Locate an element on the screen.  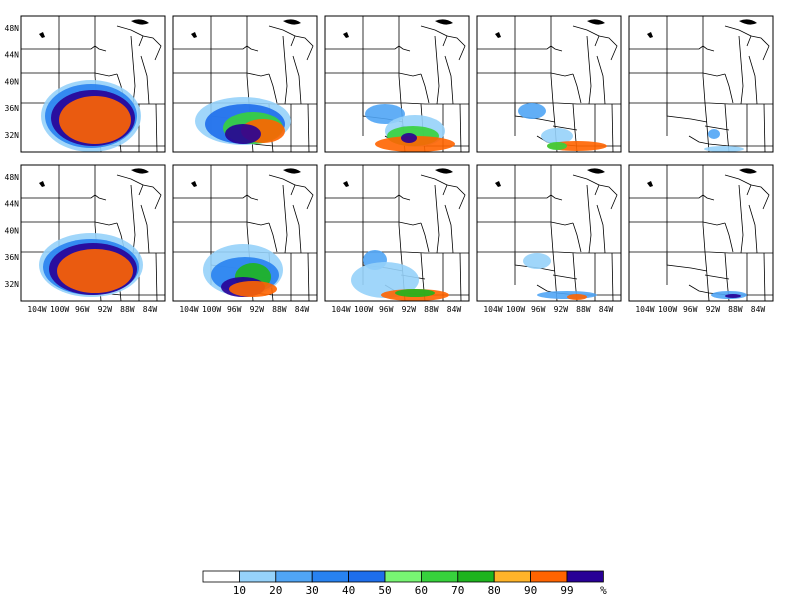
colorbar-label: % is located at coordinates (603, 590).